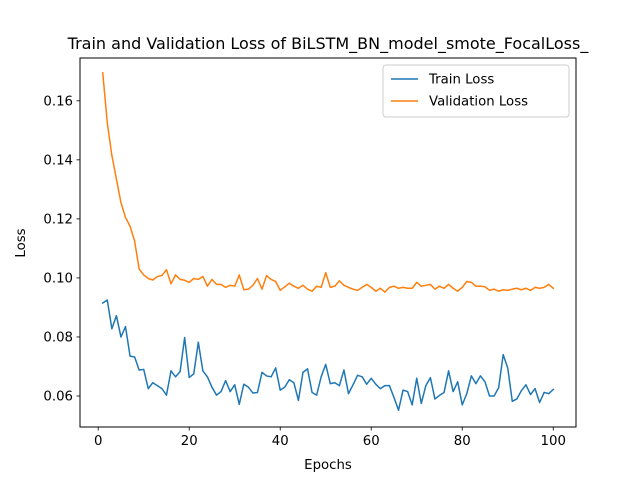 The width and height of the screenshot is (640, 485). I want to click on legend-label-train-loss: Train Loss, so click(461, 80).